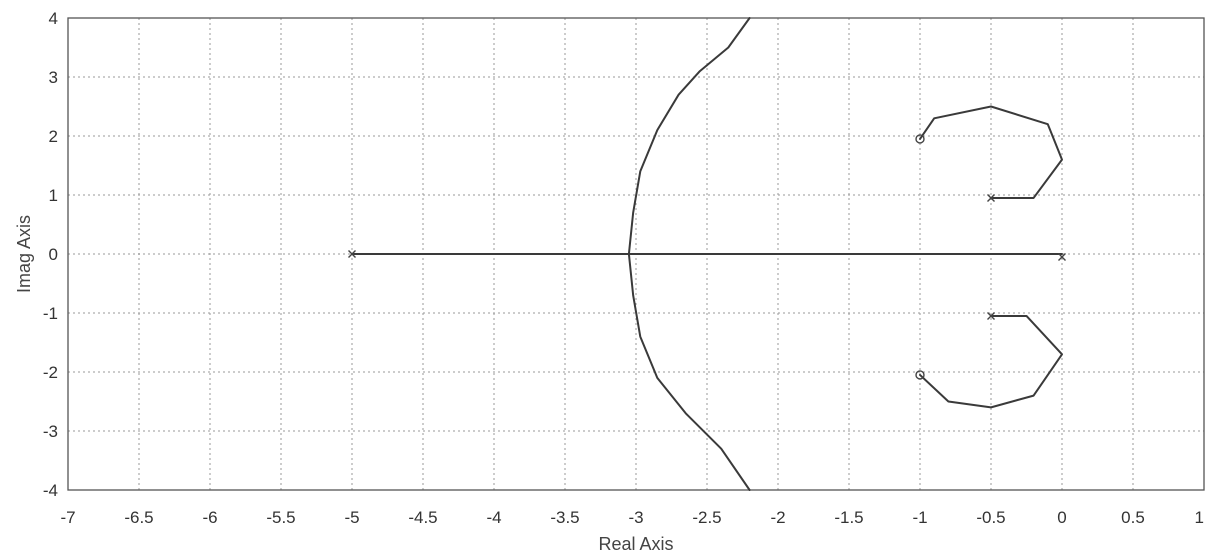  What do you see at coordinates (1133, 517) in the screenshot?
I see `x-tick-label: 0.5` at bounding box center [1133, 517].